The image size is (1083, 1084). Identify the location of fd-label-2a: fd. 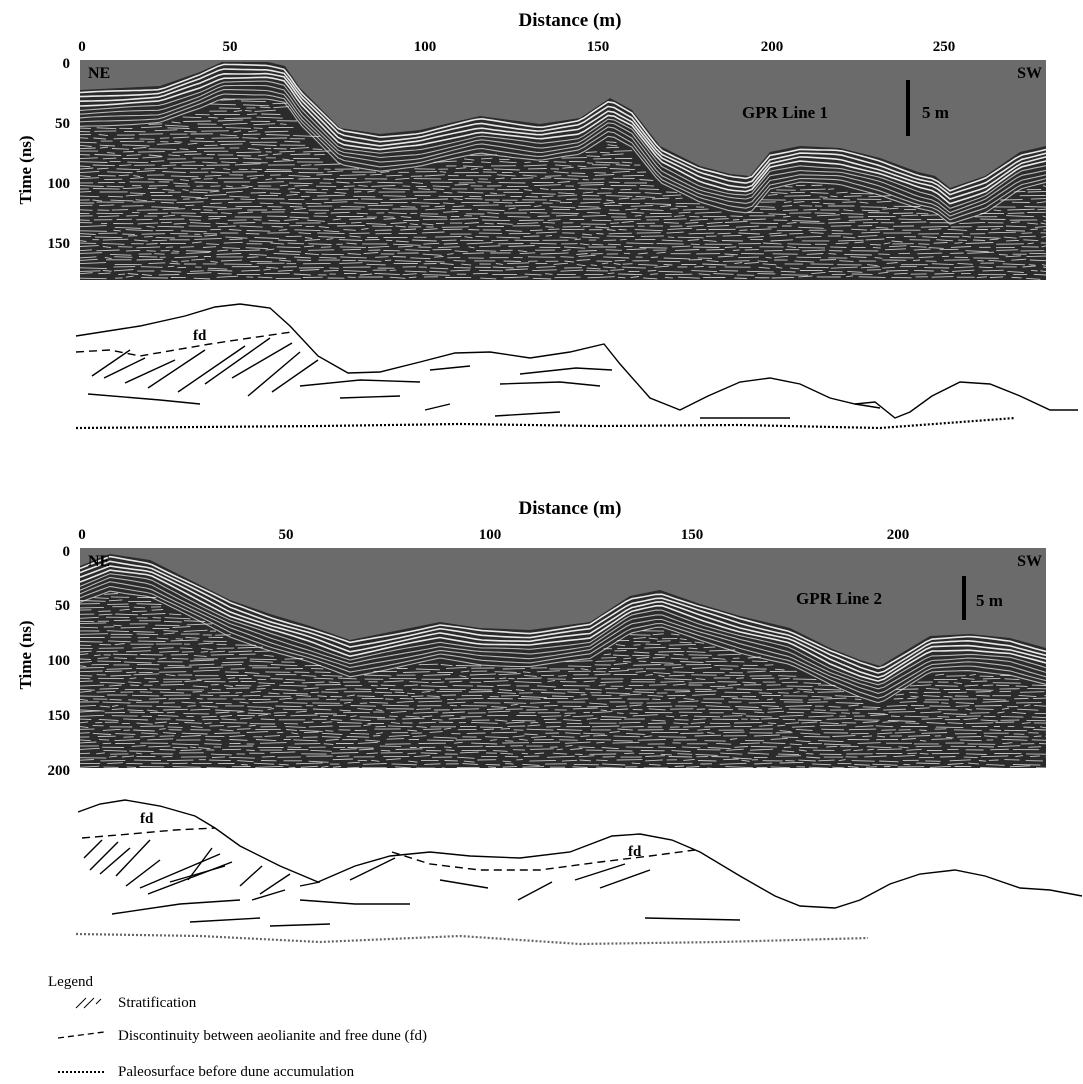
(147, 819).